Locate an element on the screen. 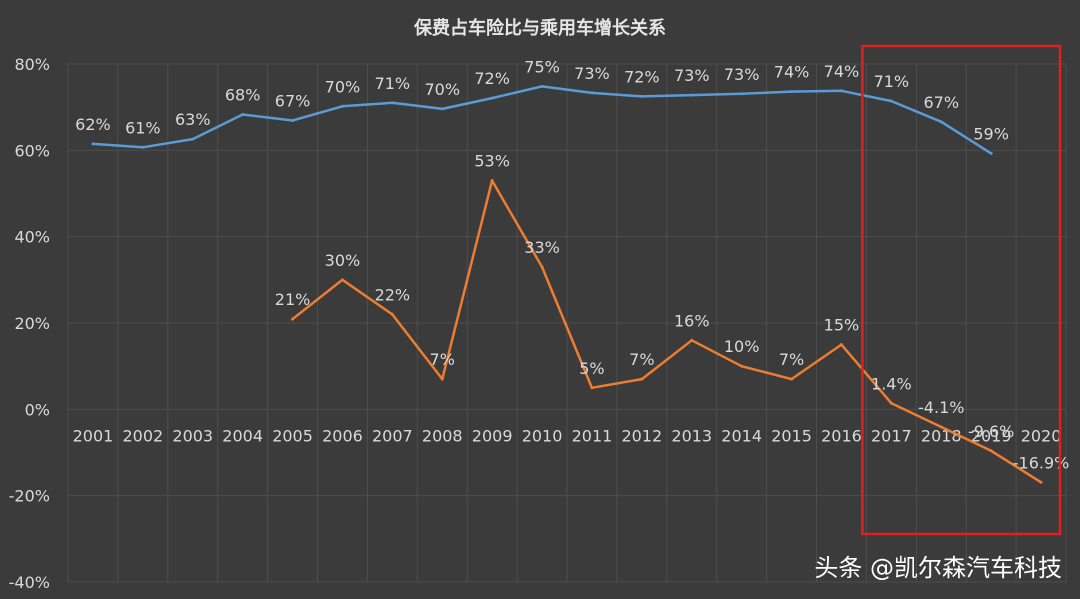  y-tick-label: -40% is located at coordinates (29, 582).